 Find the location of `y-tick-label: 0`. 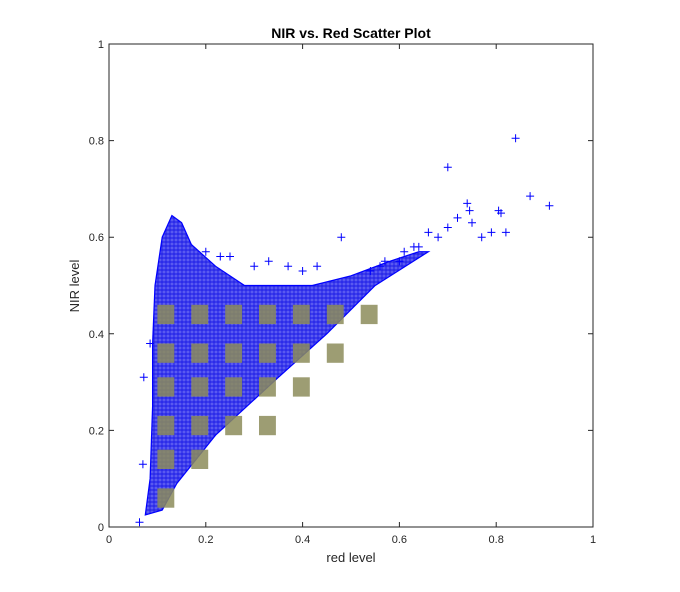

y-tick-label: 0 is located at coordinates (101, 528).